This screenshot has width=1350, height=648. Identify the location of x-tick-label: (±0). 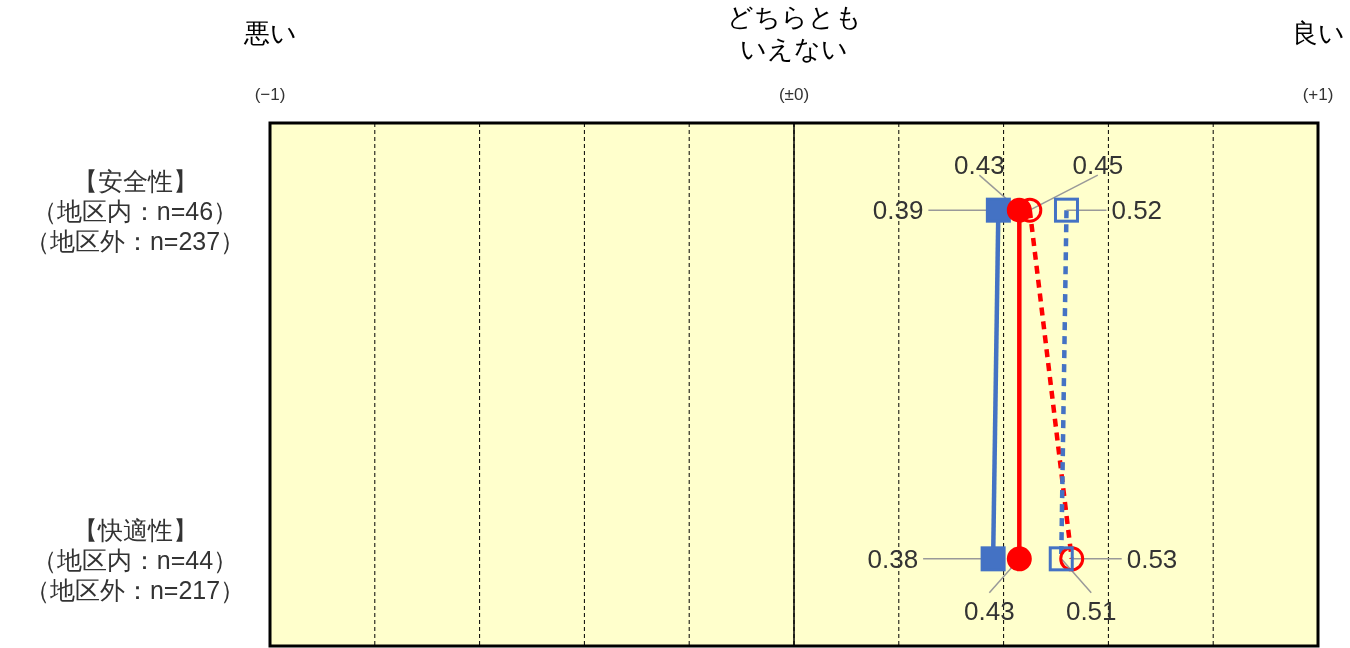
(794, 94).